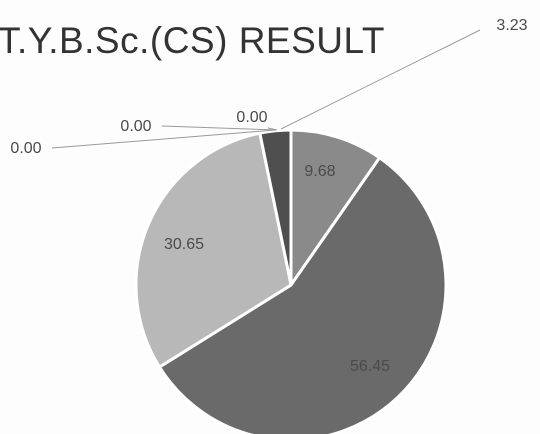  Describe the element at coordinates (370, 366) in the screenshot. I see `data-label: 56.45` at that location.